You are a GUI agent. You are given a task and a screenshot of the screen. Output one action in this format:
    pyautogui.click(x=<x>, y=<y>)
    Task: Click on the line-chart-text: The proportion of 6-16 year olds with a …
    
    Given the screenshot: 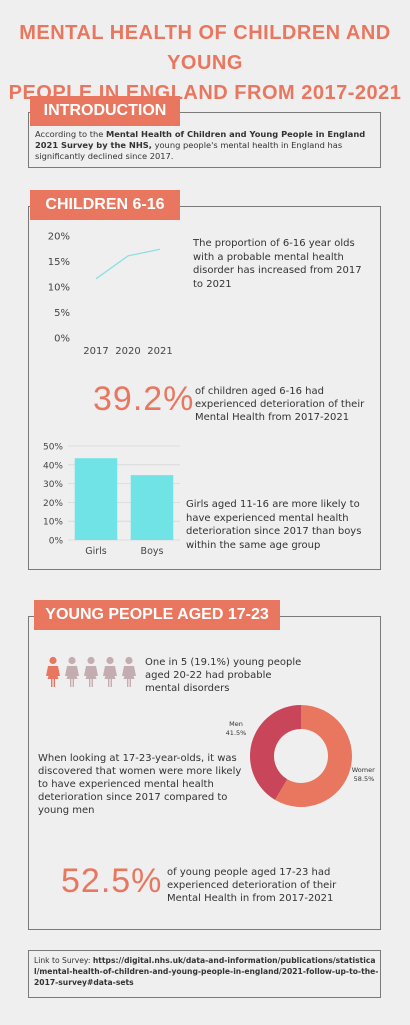 What is the action you would take?
    pyautogui.click(x=277, y=264)
    